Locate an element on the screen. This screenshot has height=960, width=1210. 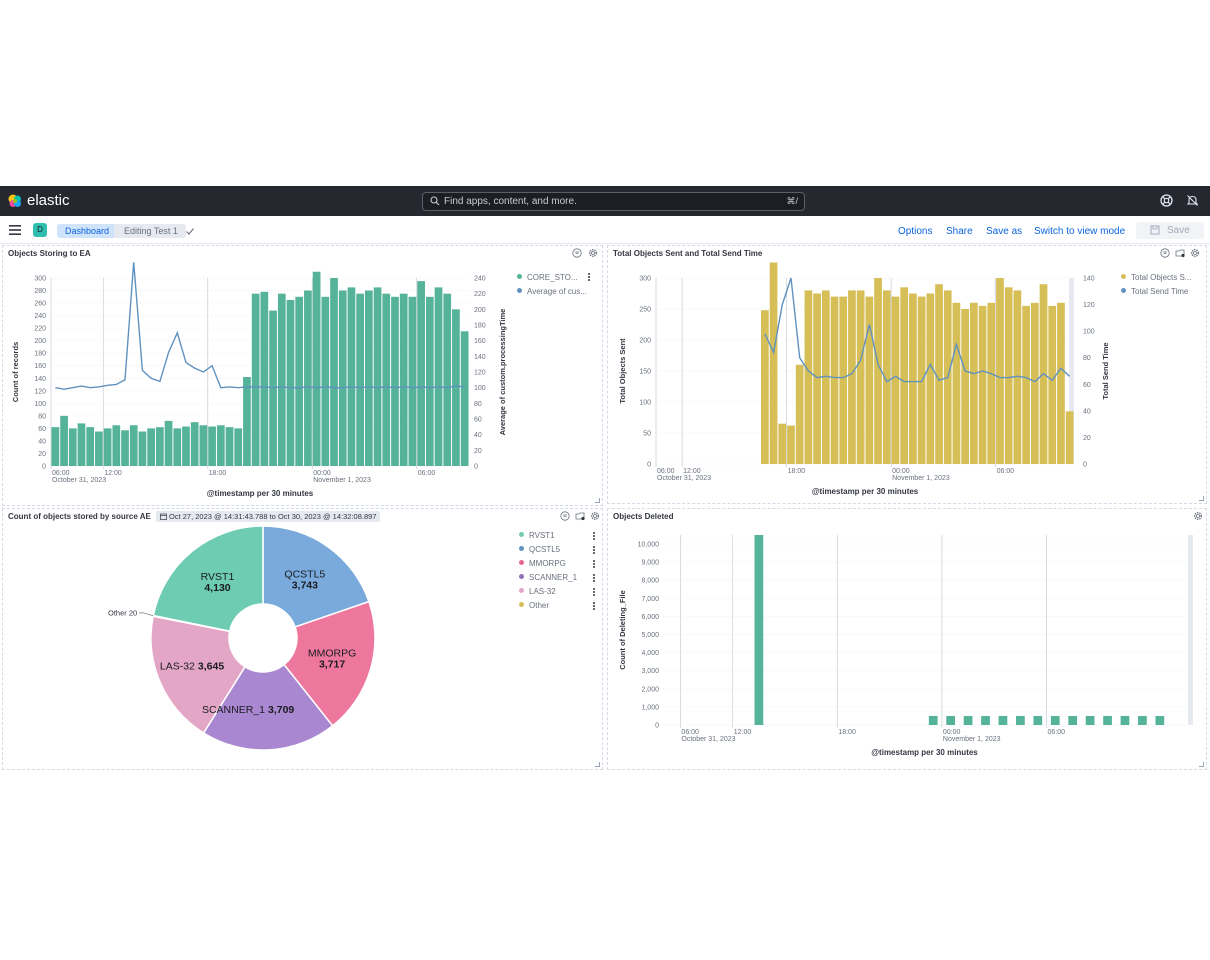
legend-menu-icon is located at coordinates (589, 277).